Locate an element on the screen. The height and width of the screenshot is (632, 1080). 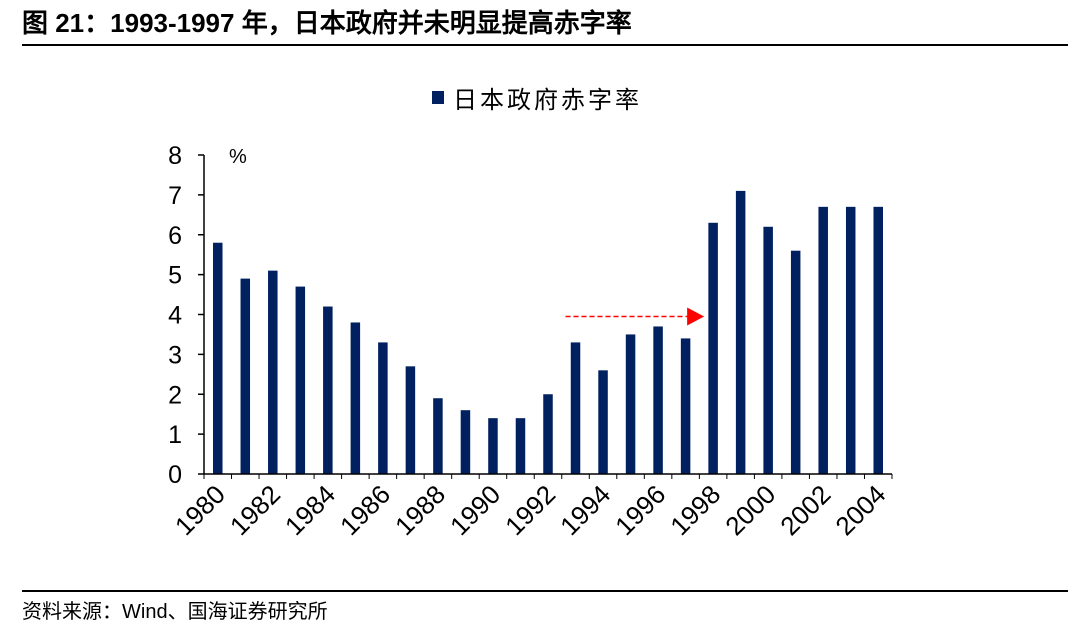
y-tick-label: 3 is located at coordinates (175, 355).